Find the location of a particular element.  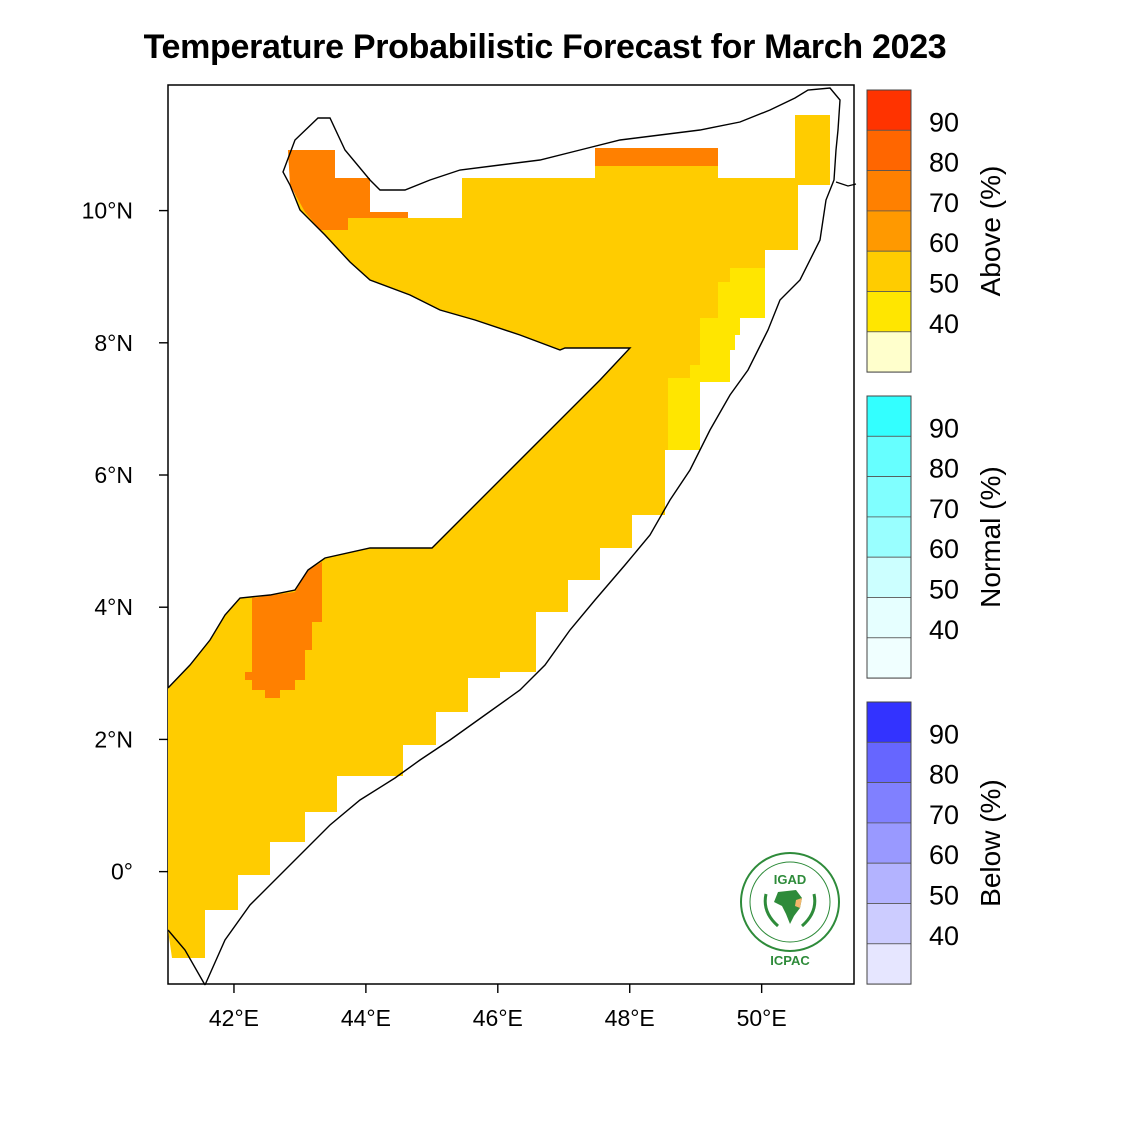

colorbar-normal: 90 80 70 60 50 40 Normal (%) is located at coordinates (936, 537).